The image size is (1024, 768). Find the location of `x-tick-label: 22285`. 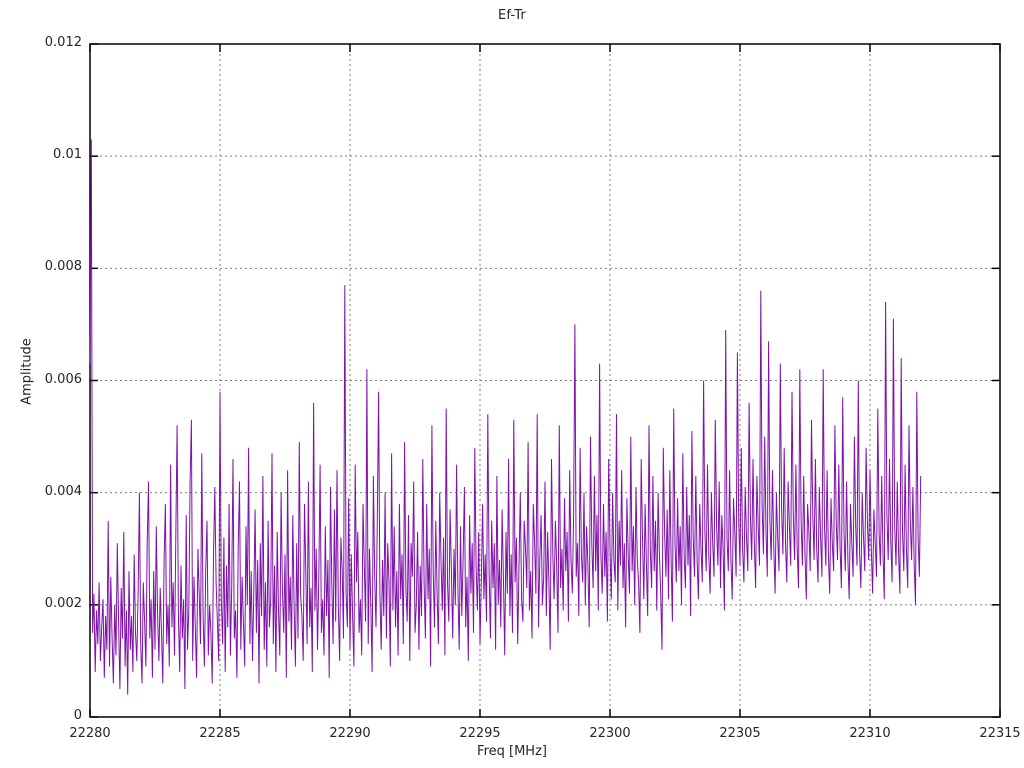

x-tick-label: 22285 is located at coordinates (220, 733).